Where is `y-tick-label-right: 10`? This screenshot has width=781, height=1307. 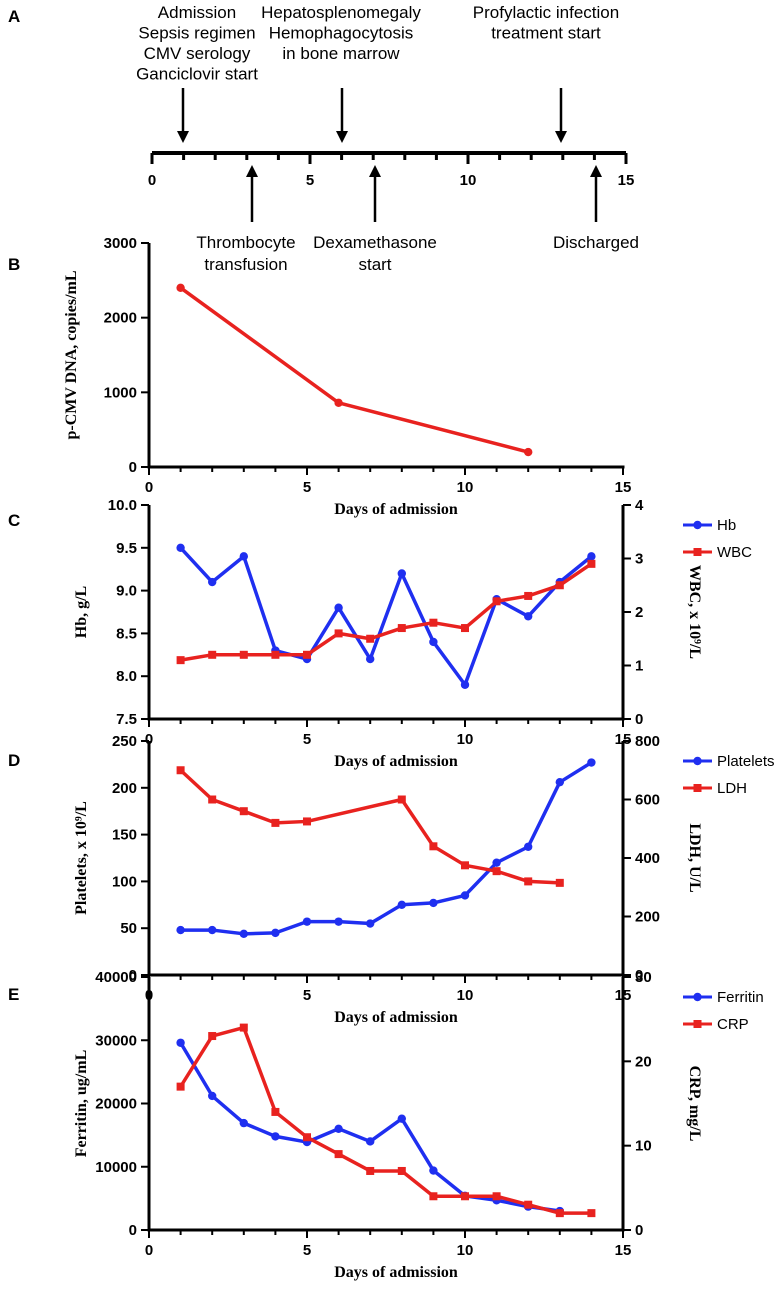
y-tick-label-right: 10 is located at coordinates (643, 1146).